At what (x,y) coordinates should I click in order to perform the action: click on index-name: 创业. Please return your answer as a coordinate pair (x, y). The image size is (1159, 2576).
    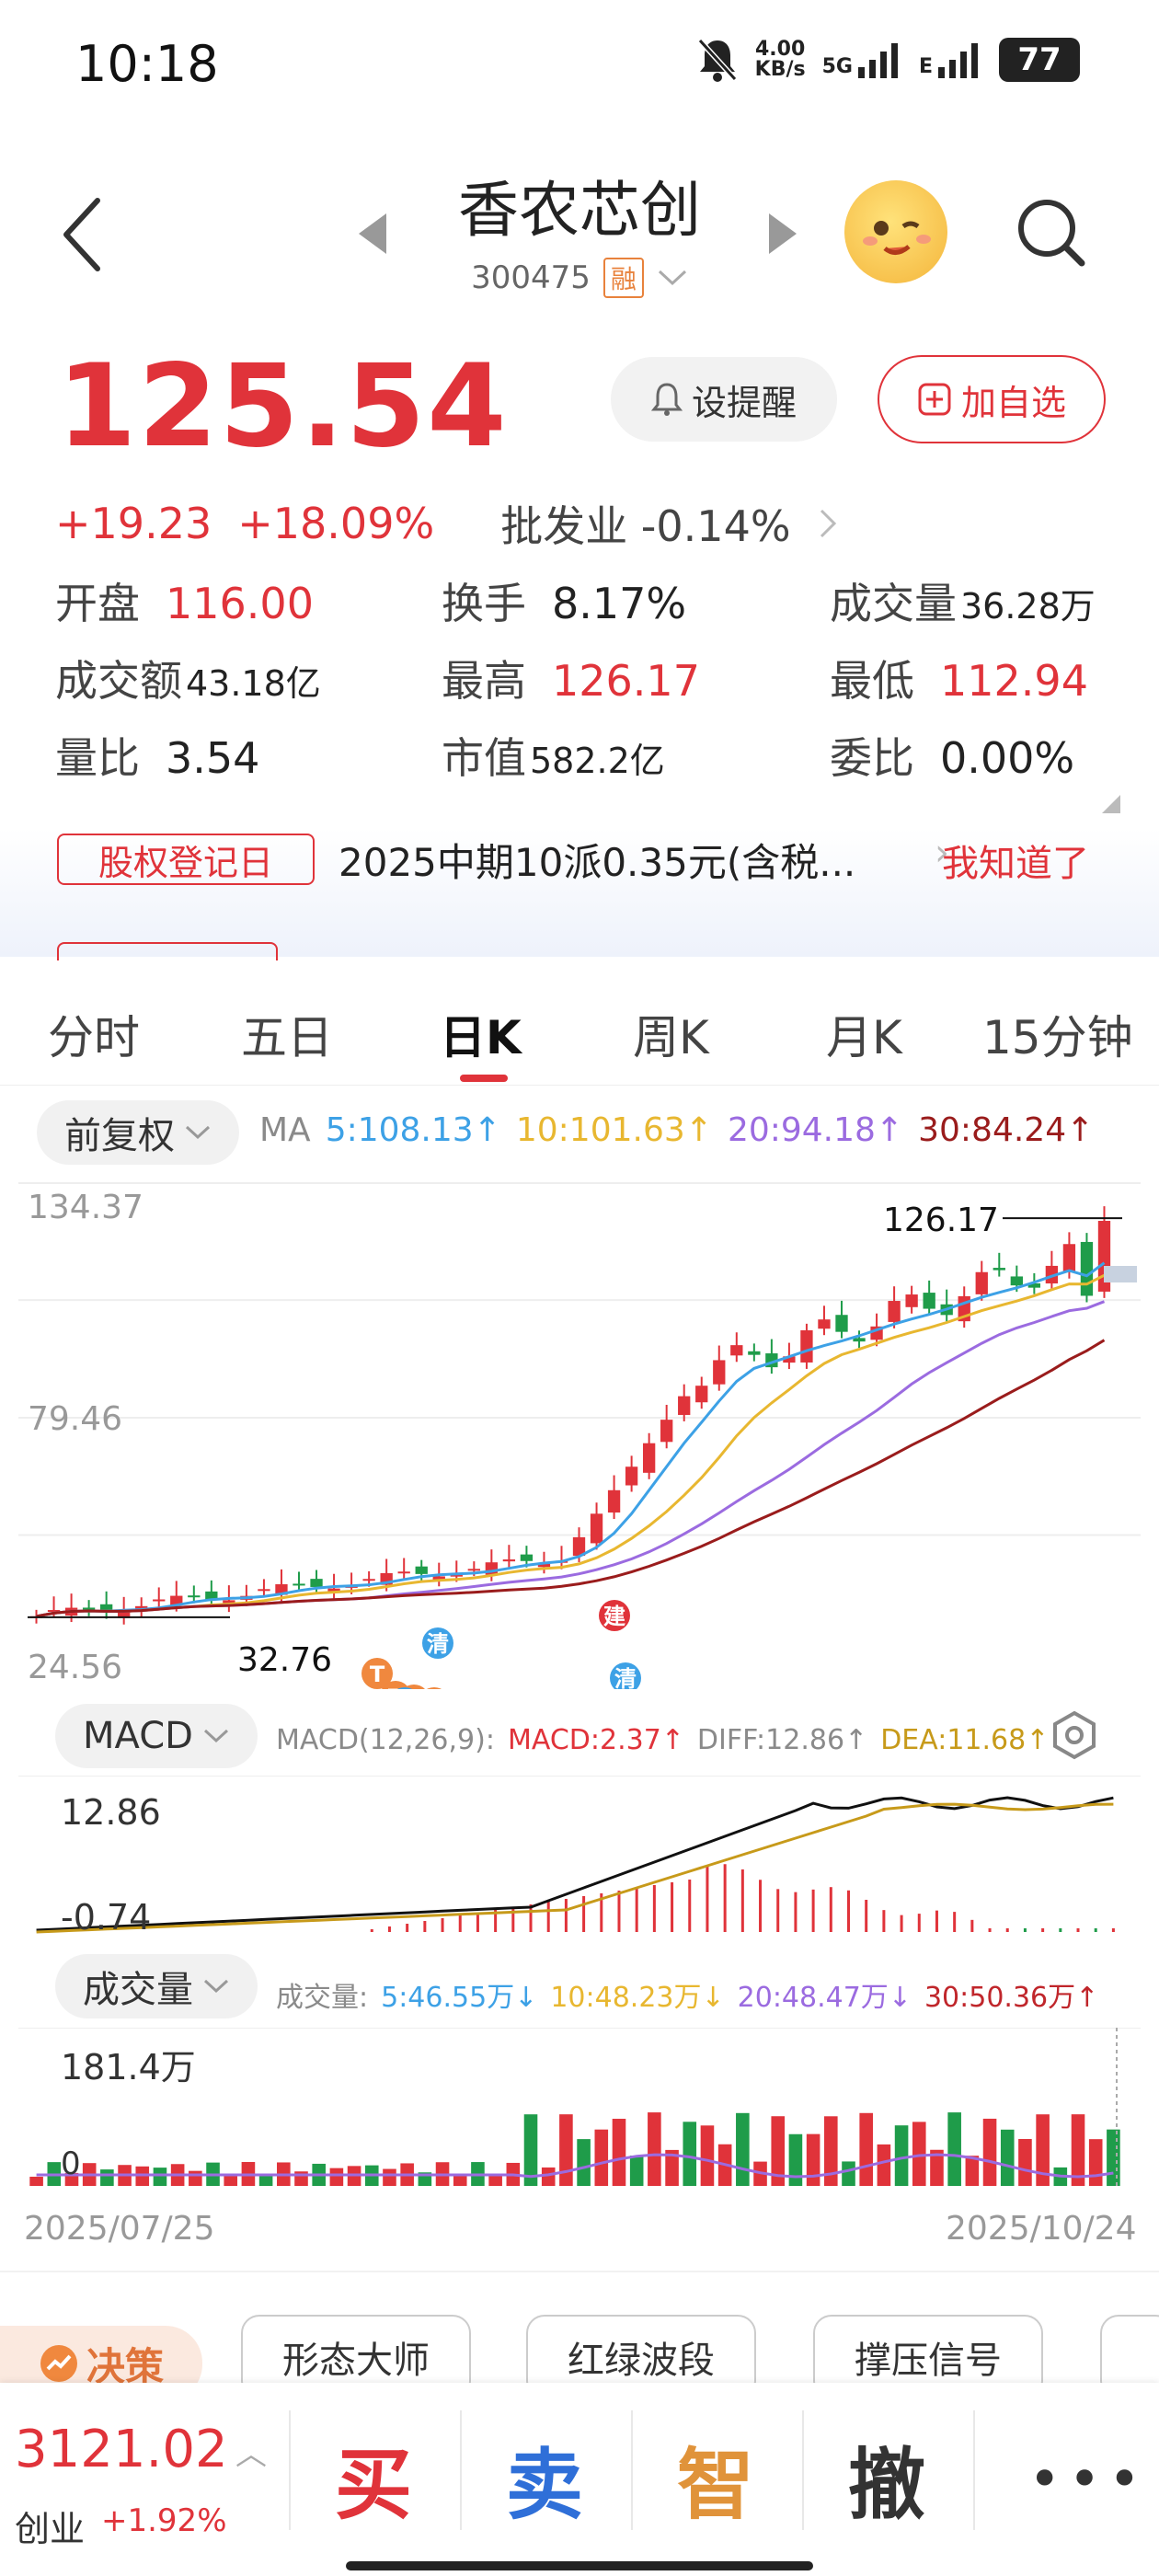
    Looking at the image, I should click on (50, 2529).